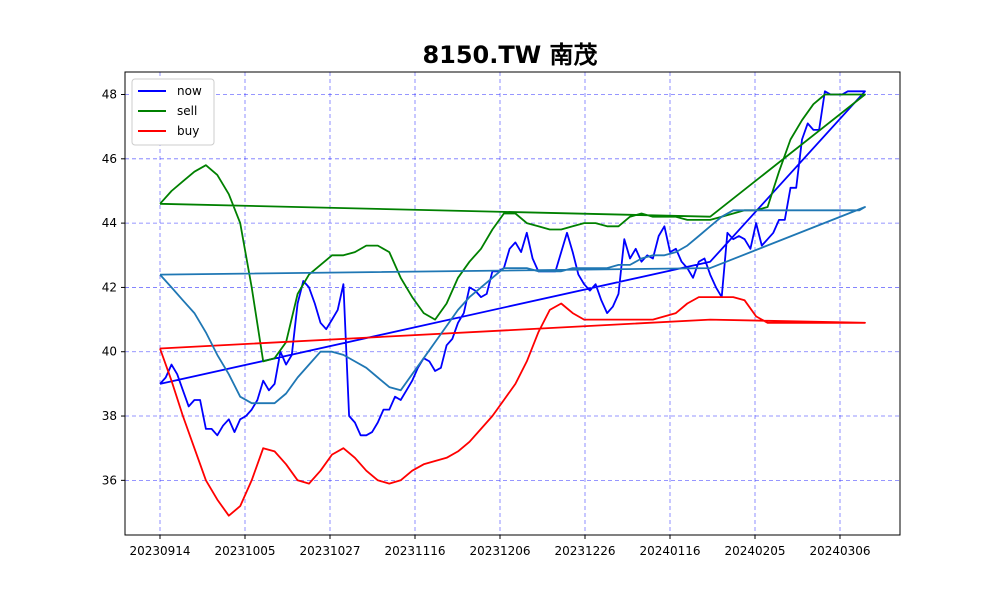  What do you see at coordinates (109, 223) in the screenshot?
I see `y-tick-label: 44` at bounding box center [109, 223].